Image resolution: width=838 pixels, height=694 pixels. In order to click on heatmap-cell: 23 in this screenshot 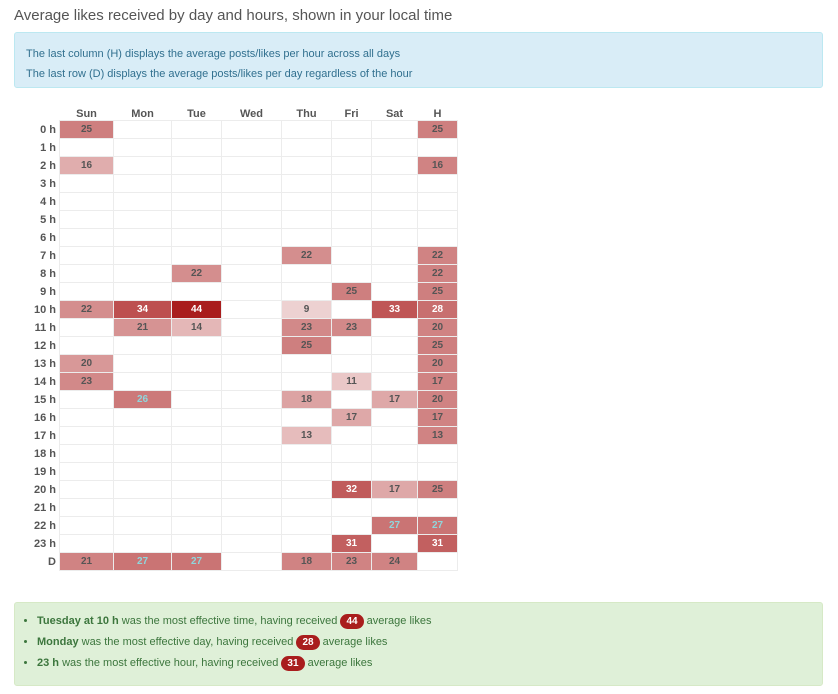, I will do `click(351, 561)`.